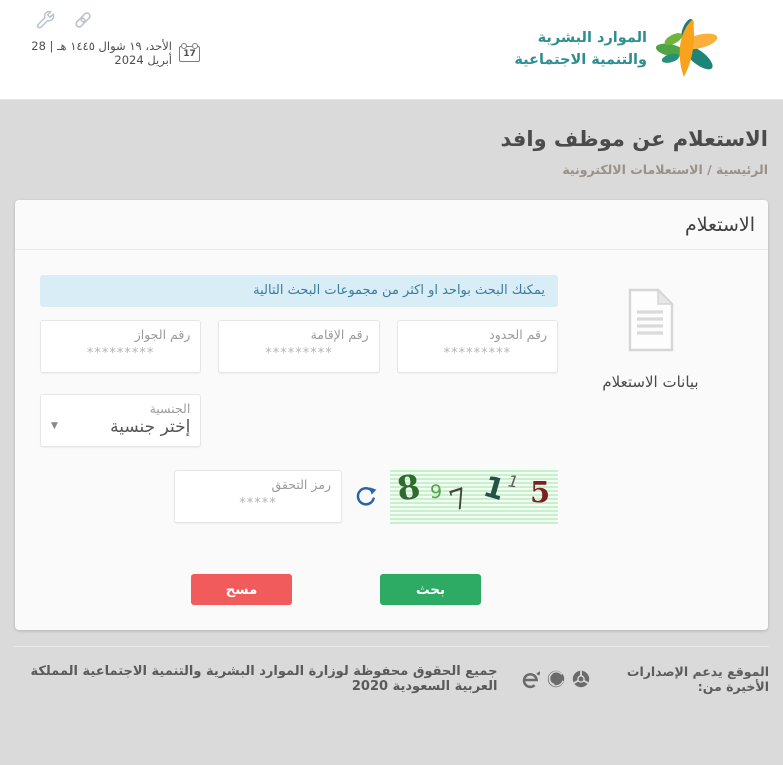 This screenshot has width=783, height=765. I want to click on refresh-captcha-icon, so click(366, 496).